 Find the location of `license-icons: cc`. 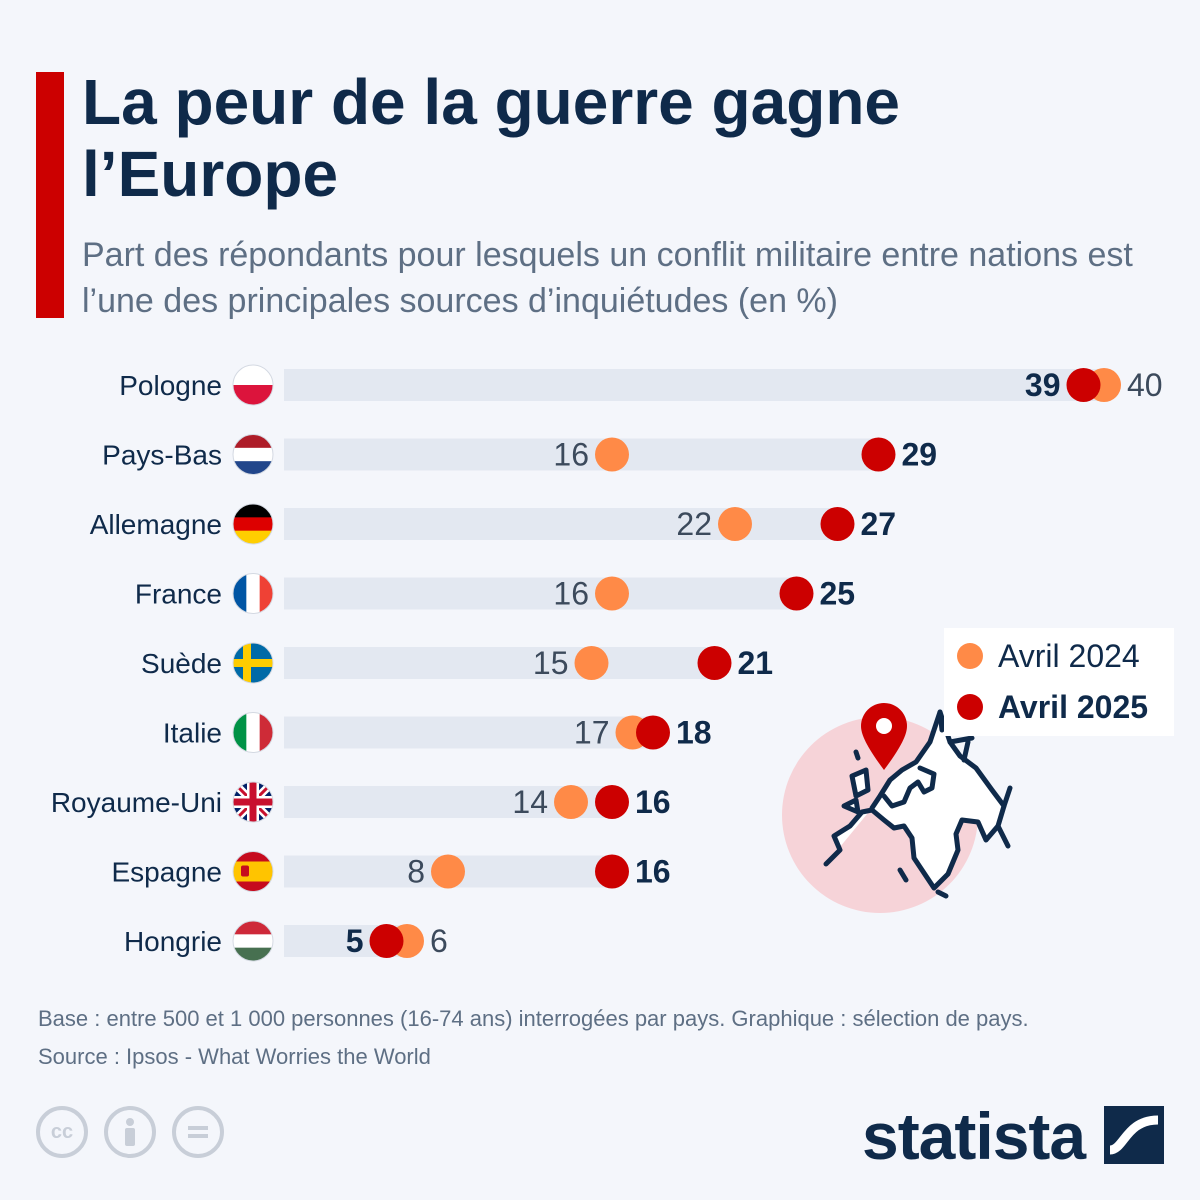

license-icons: cc is located at coordinates (130, 1132).